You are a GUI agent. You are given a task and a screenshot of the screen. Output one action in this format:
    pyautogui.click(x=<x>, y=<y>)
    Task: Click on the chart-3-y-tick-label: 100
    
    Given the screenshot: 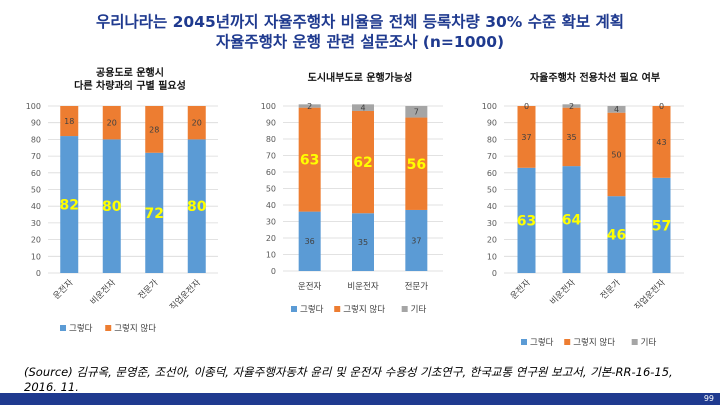 What is the action you would take?
    pyautogui.click(x=489, y=106)
    